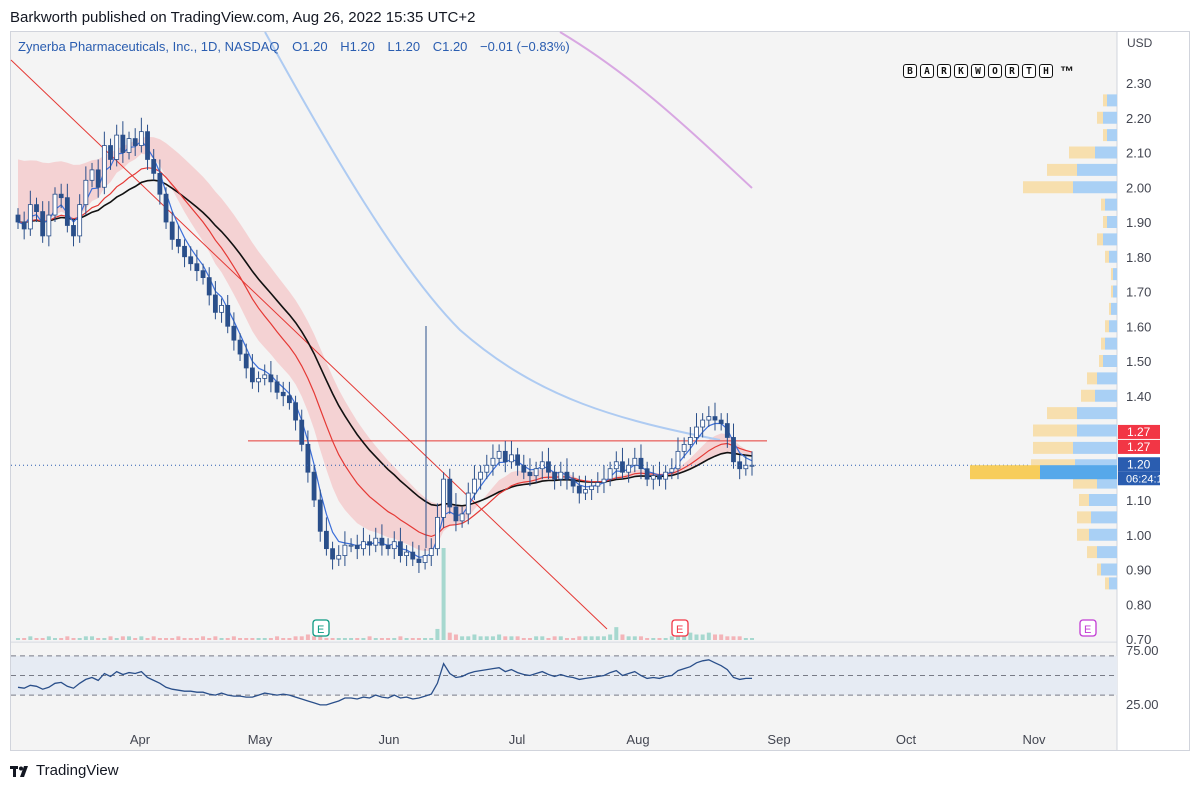 The width and height of the screenshot is (1200, 791). Describe the element at coordinates (64, 770) in the screenshot. I see `tradingview-footer-logo: TradingView` at that location.